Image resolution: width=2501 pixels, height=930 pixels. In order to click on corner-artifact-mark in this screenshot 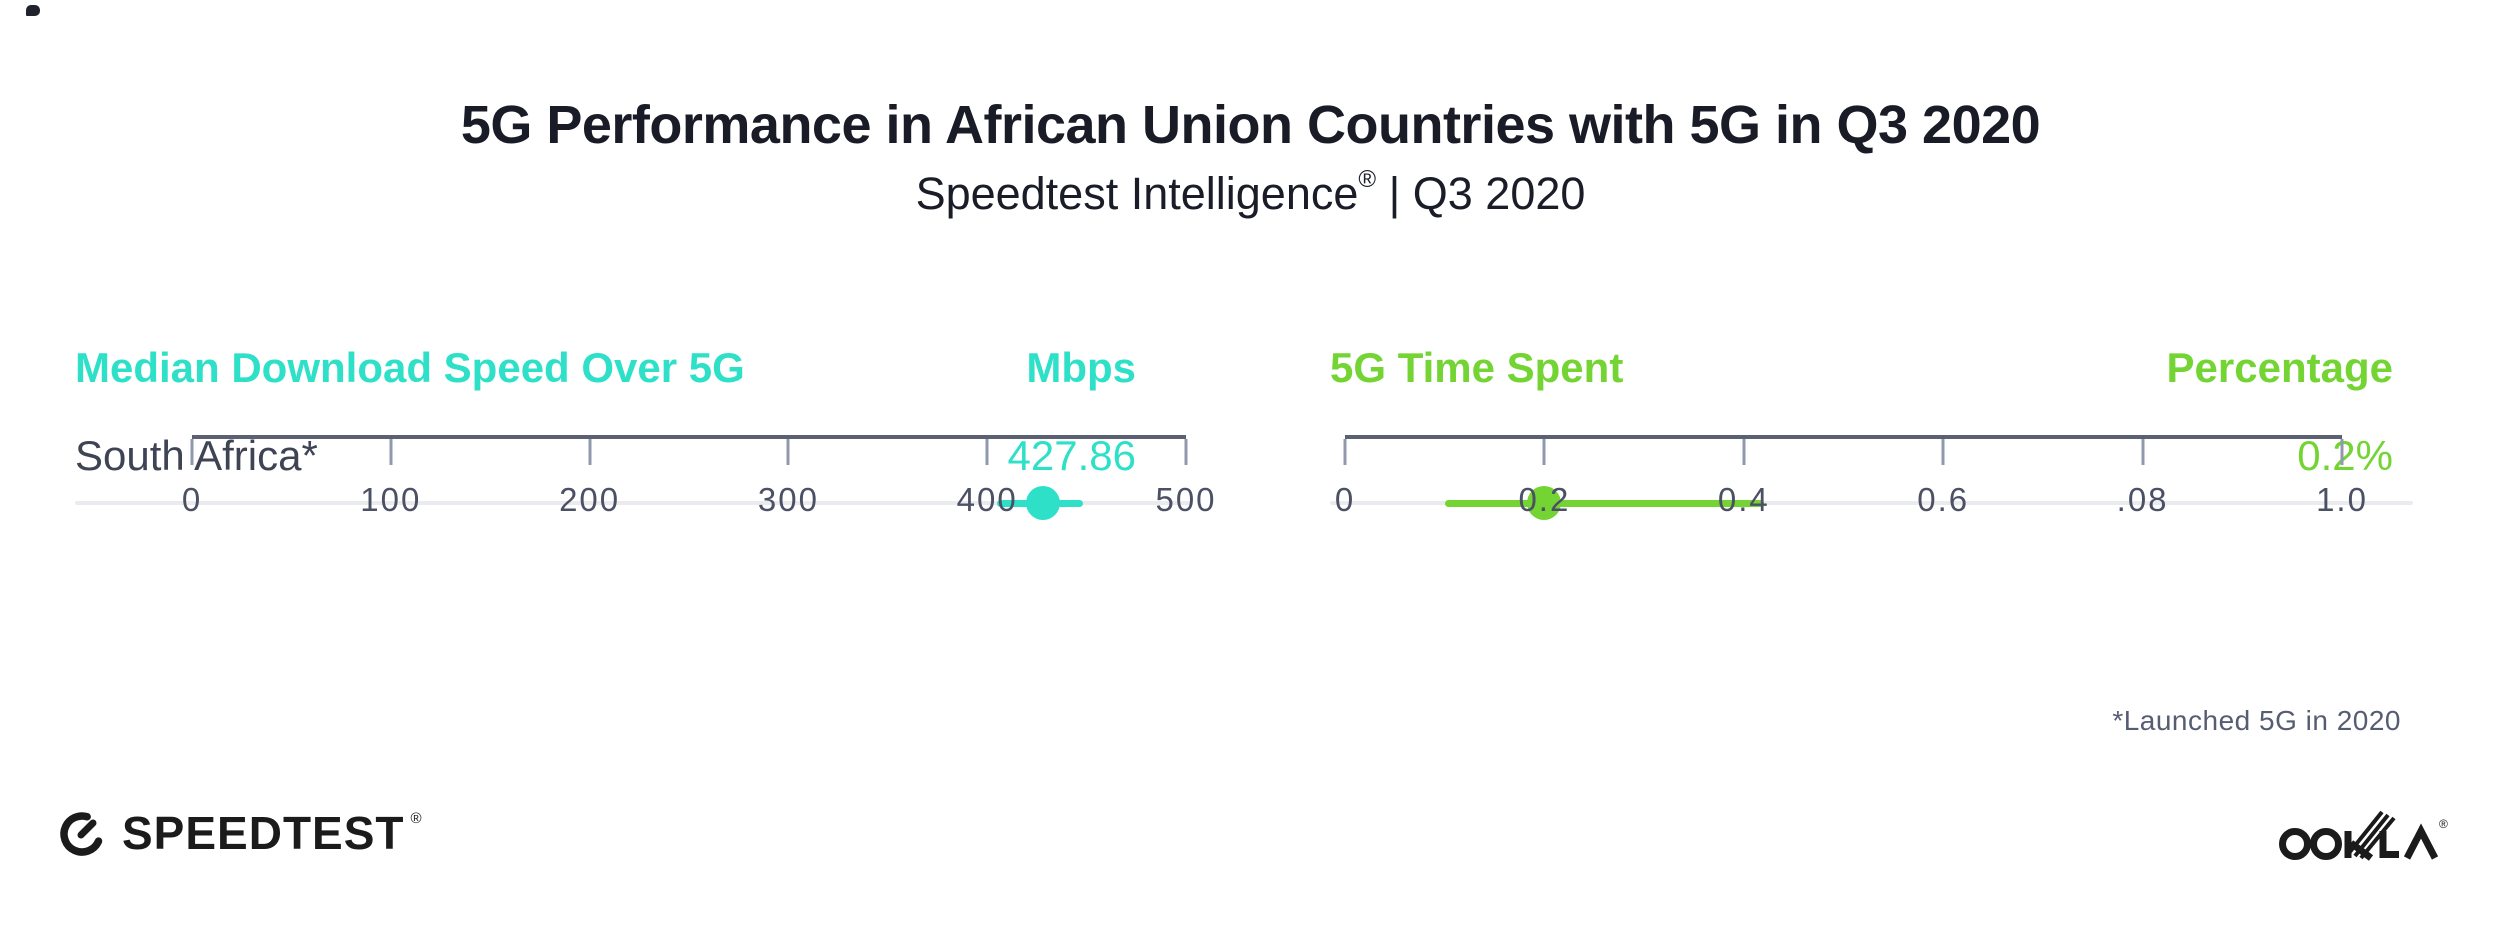, I will do `click(33, 10)`.